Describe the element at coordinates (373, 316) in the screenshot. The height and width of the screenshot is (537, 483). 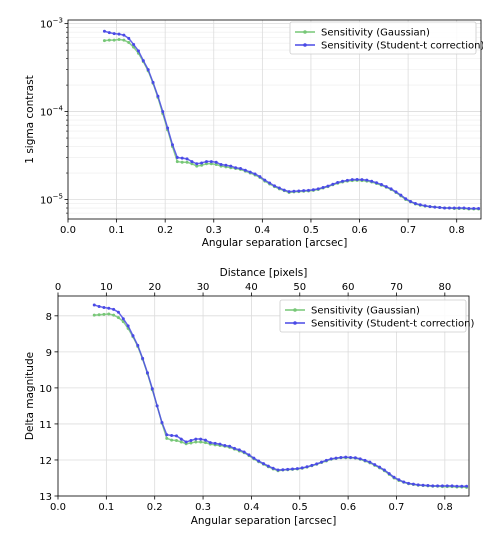
I see `legend-box` at that location.